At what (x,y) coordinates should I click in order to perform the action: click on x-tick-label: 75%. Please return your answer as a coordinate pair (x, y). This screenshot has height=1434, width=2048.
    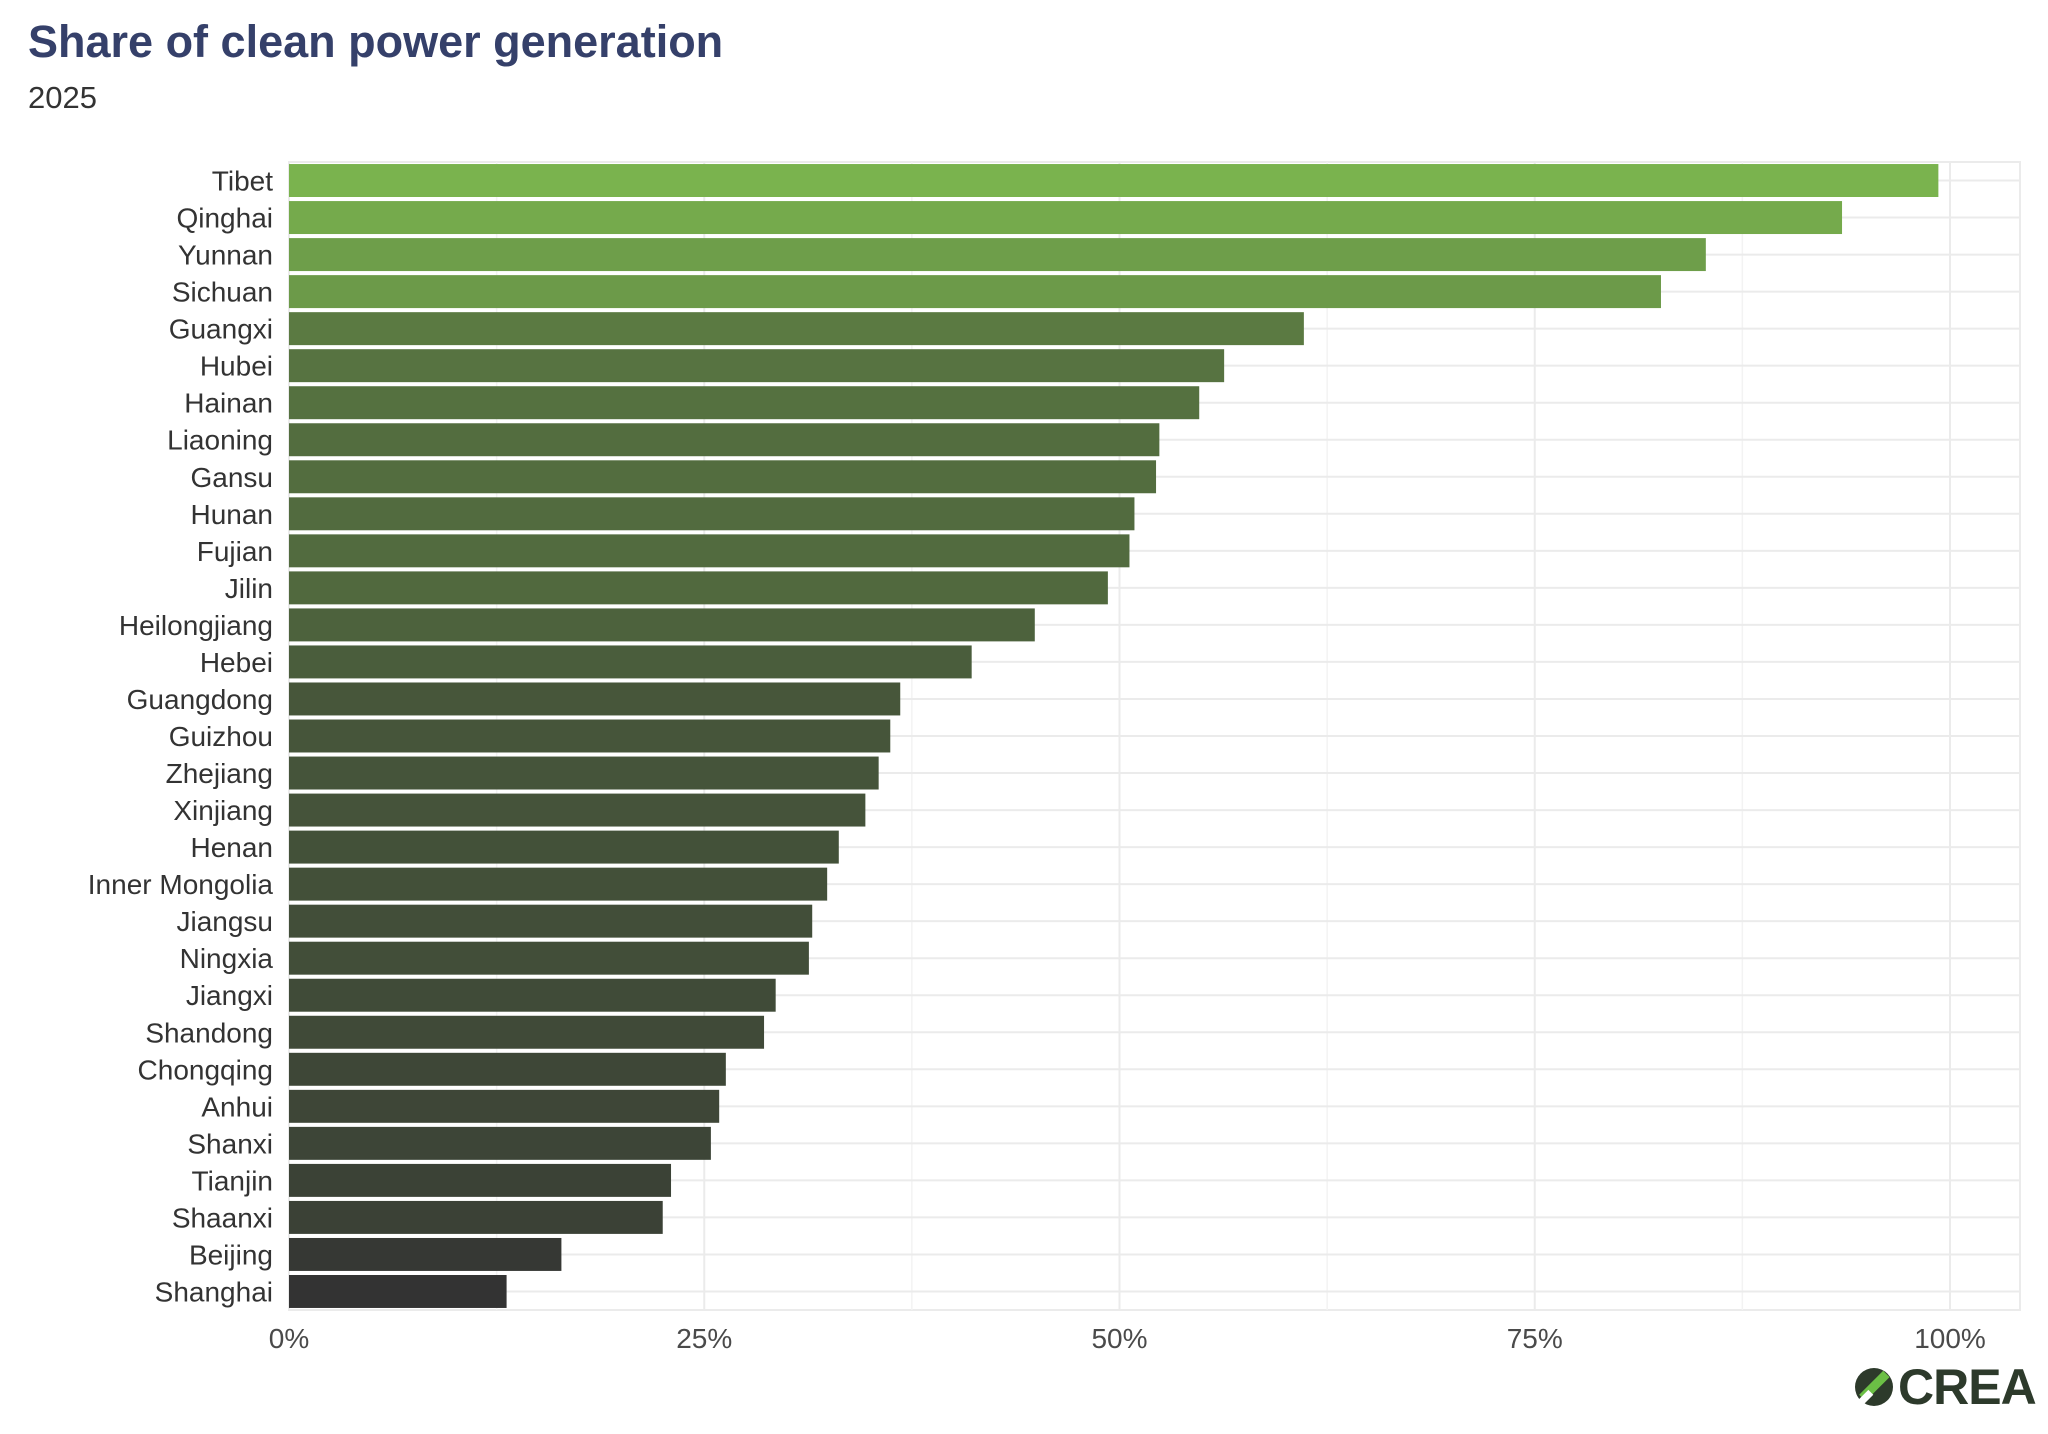
    Looking at the image, I should click on (1535, 1338).